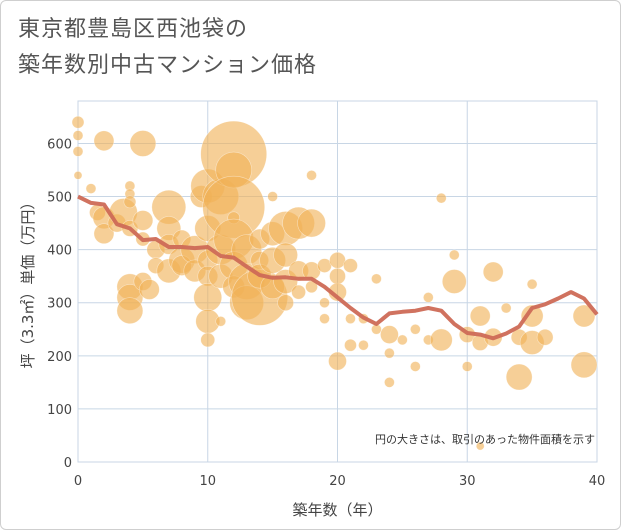 This screenshot has height=530, width=621. What do you see at coordinates (59, 357) in the screenshot?
I see `y-tick-label: 200` at bounding box center [59, 357].